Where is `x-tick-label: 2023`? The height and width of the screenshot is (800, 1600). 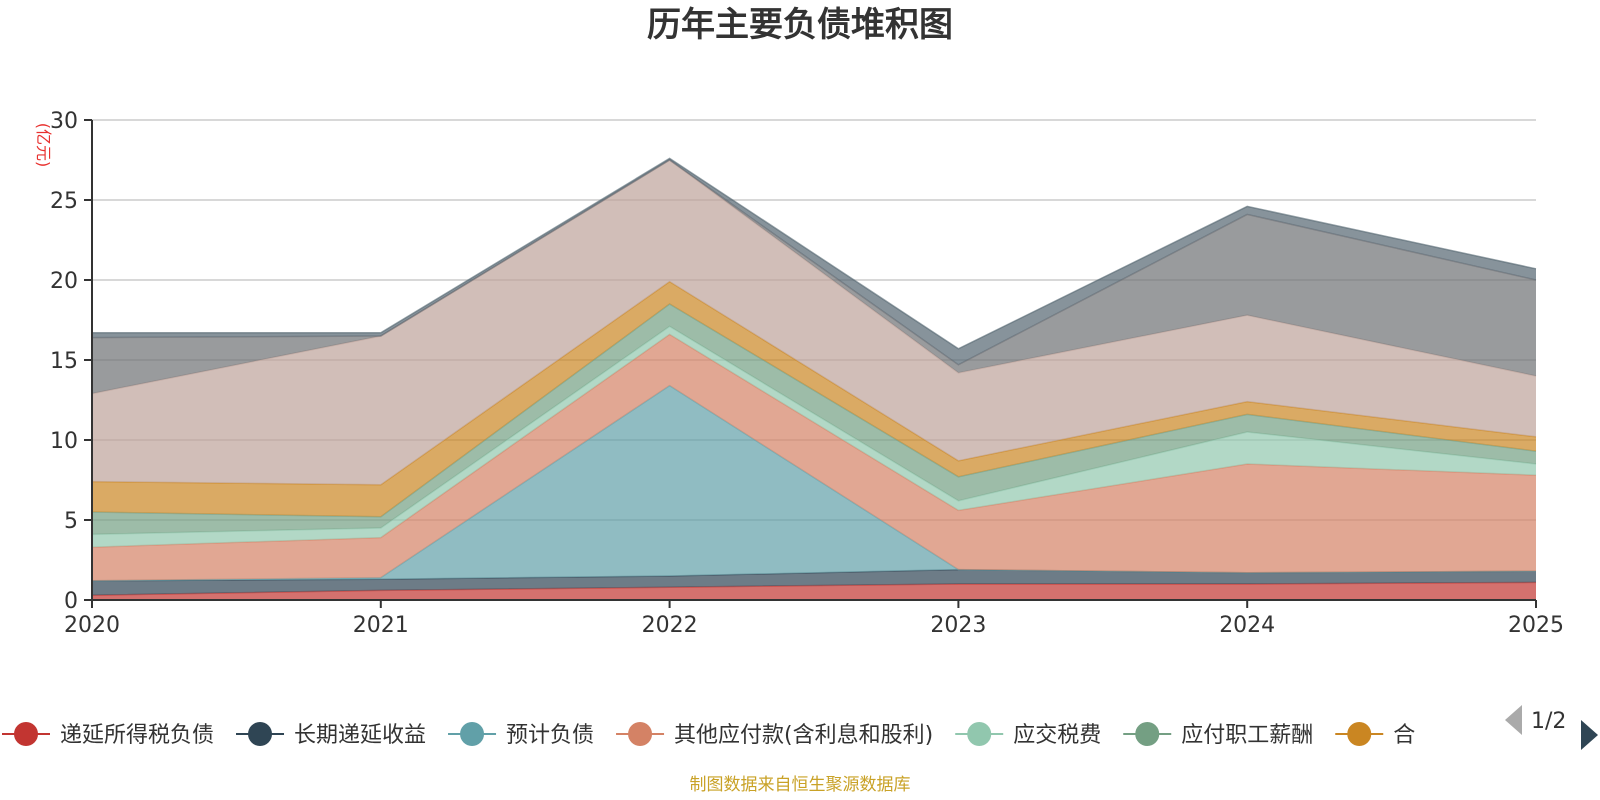
x-tick-label: 2023 is located at coordinates (958, 625).